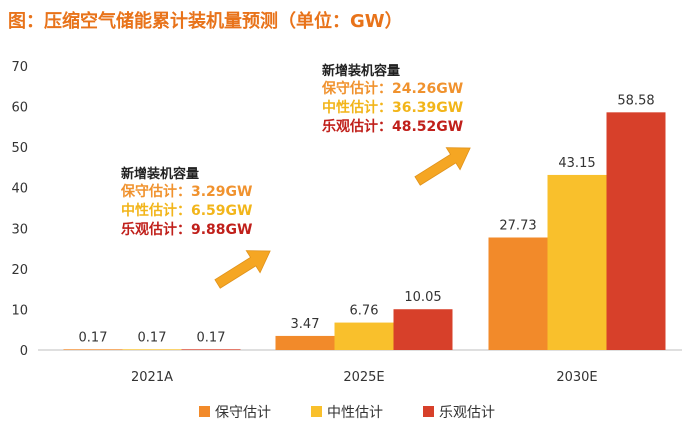 The width and height of the screenshot is (692, 433). What do you see at coordinates (186, 191) in the screenshot?
I see `annotation-line: 保守估计：3.29GW` at bounding box center [186, 191].